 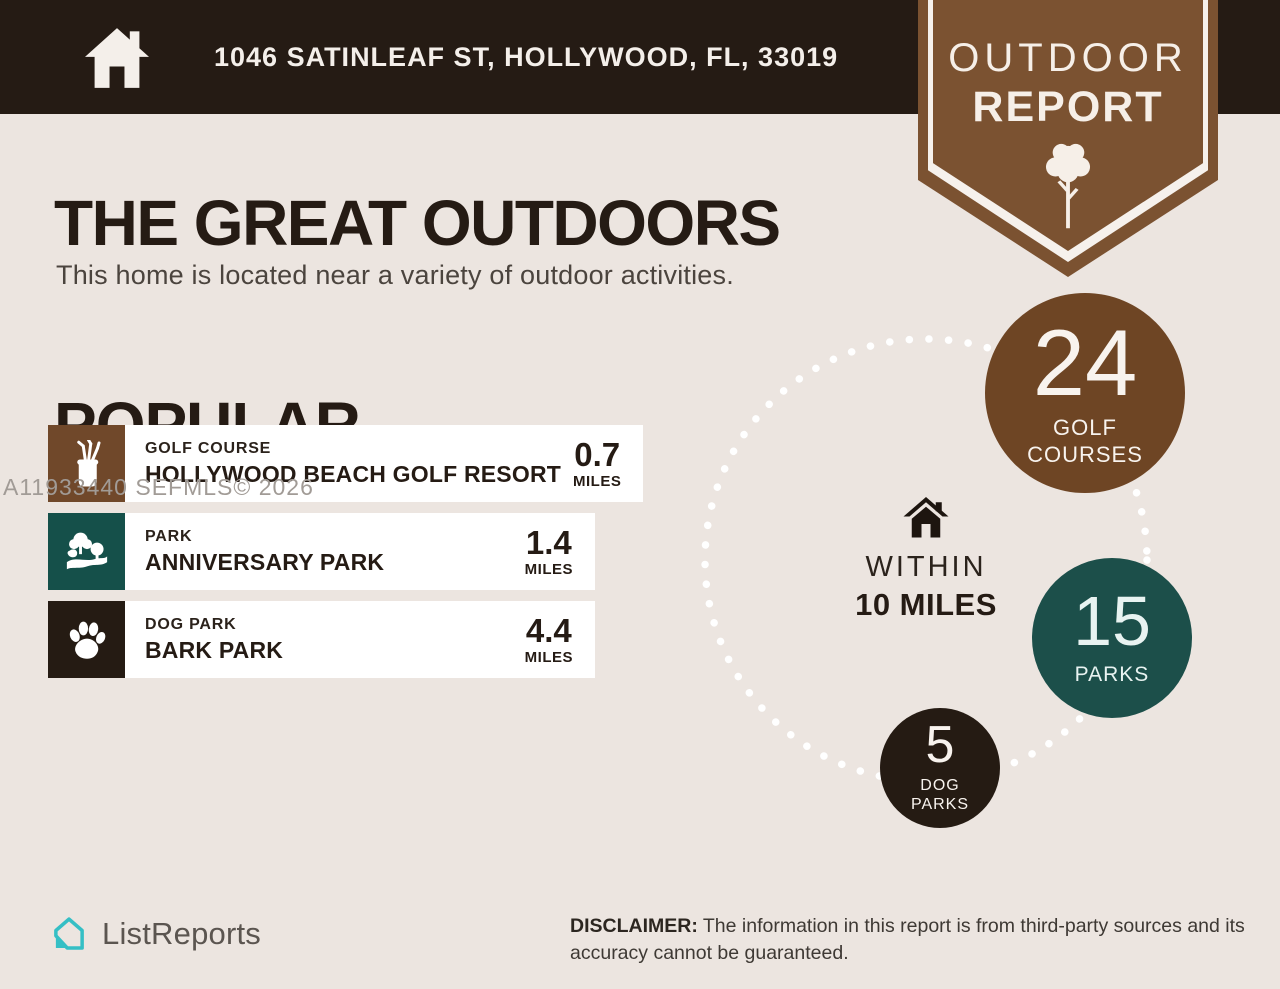 I want to click on distance-value: 0.7, so click(x=597, y=454).